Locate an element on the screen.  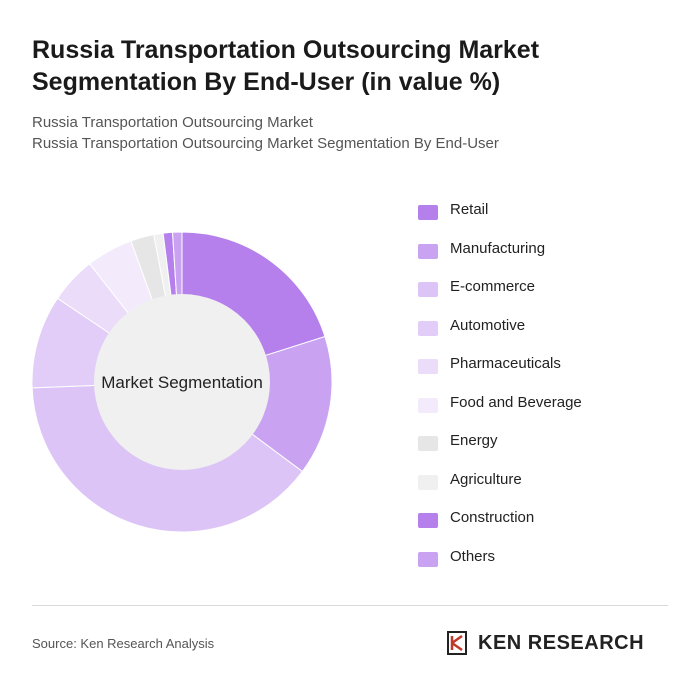
legend-swatch-automotive is located at coordinates (428, 328).